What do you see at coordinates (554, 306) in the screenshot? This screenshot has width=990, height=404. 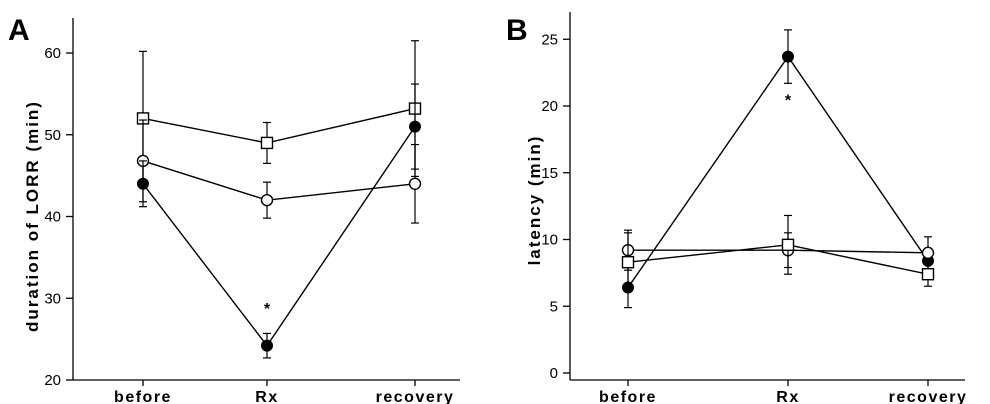 I see `panel-b-y-tick-label: 5` at bounding box center [554, 306].